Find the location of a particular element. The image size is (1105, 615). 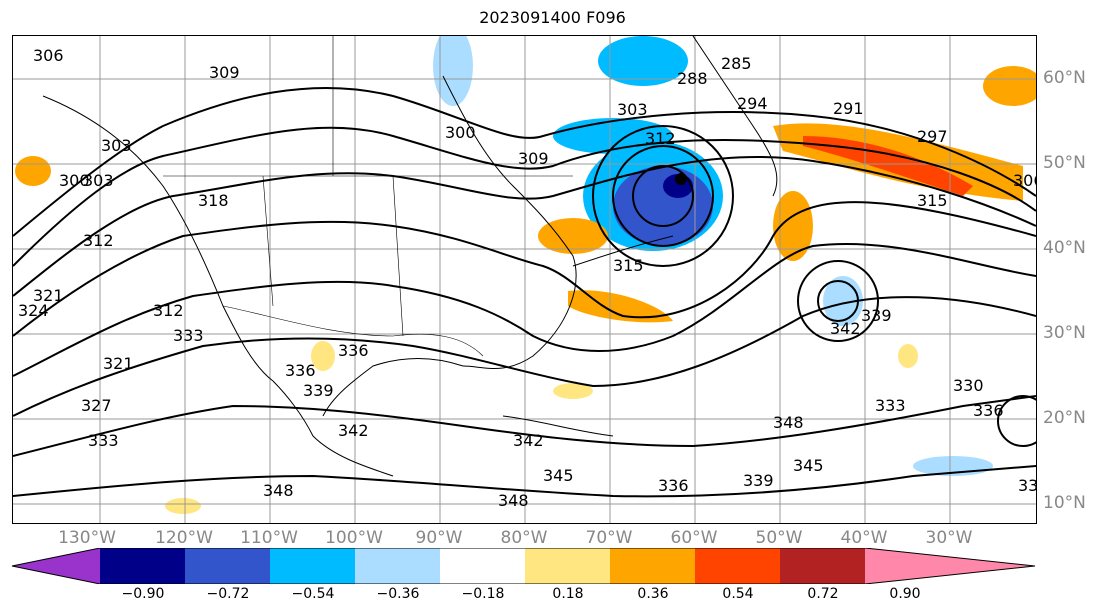

lon-label: 40°W is located at coordinates (864, 538).